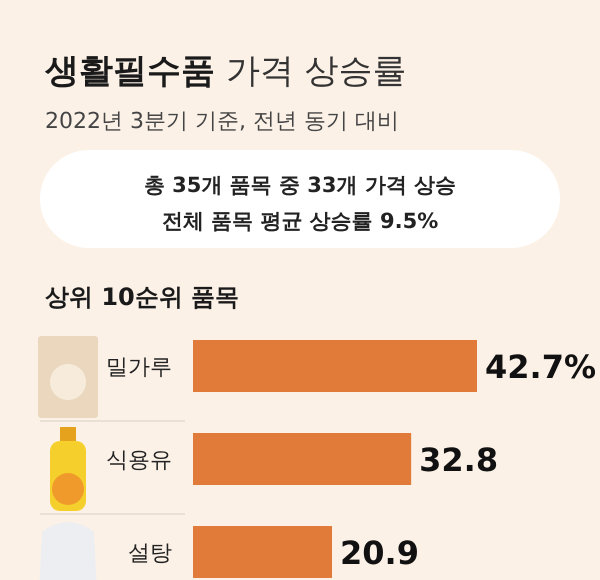 This screenshot has height=580, width=600. What do you see at coordinates (150, 553) in the screenshot?
I see `y-tick-label: 설탕` at bounding box center [150, 553].